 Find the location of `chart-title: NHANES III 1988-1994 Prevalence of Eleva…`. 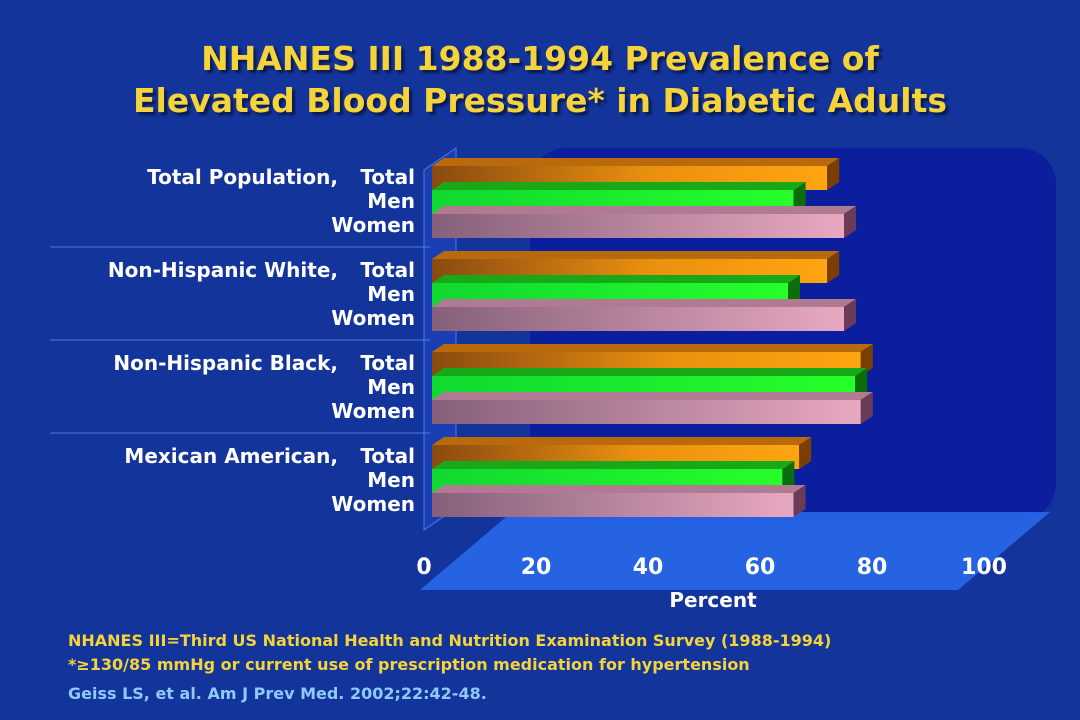

chart-title: NHANES III 1988-1994 Prevalence of Eleva… is located at coordinates (540, 80).